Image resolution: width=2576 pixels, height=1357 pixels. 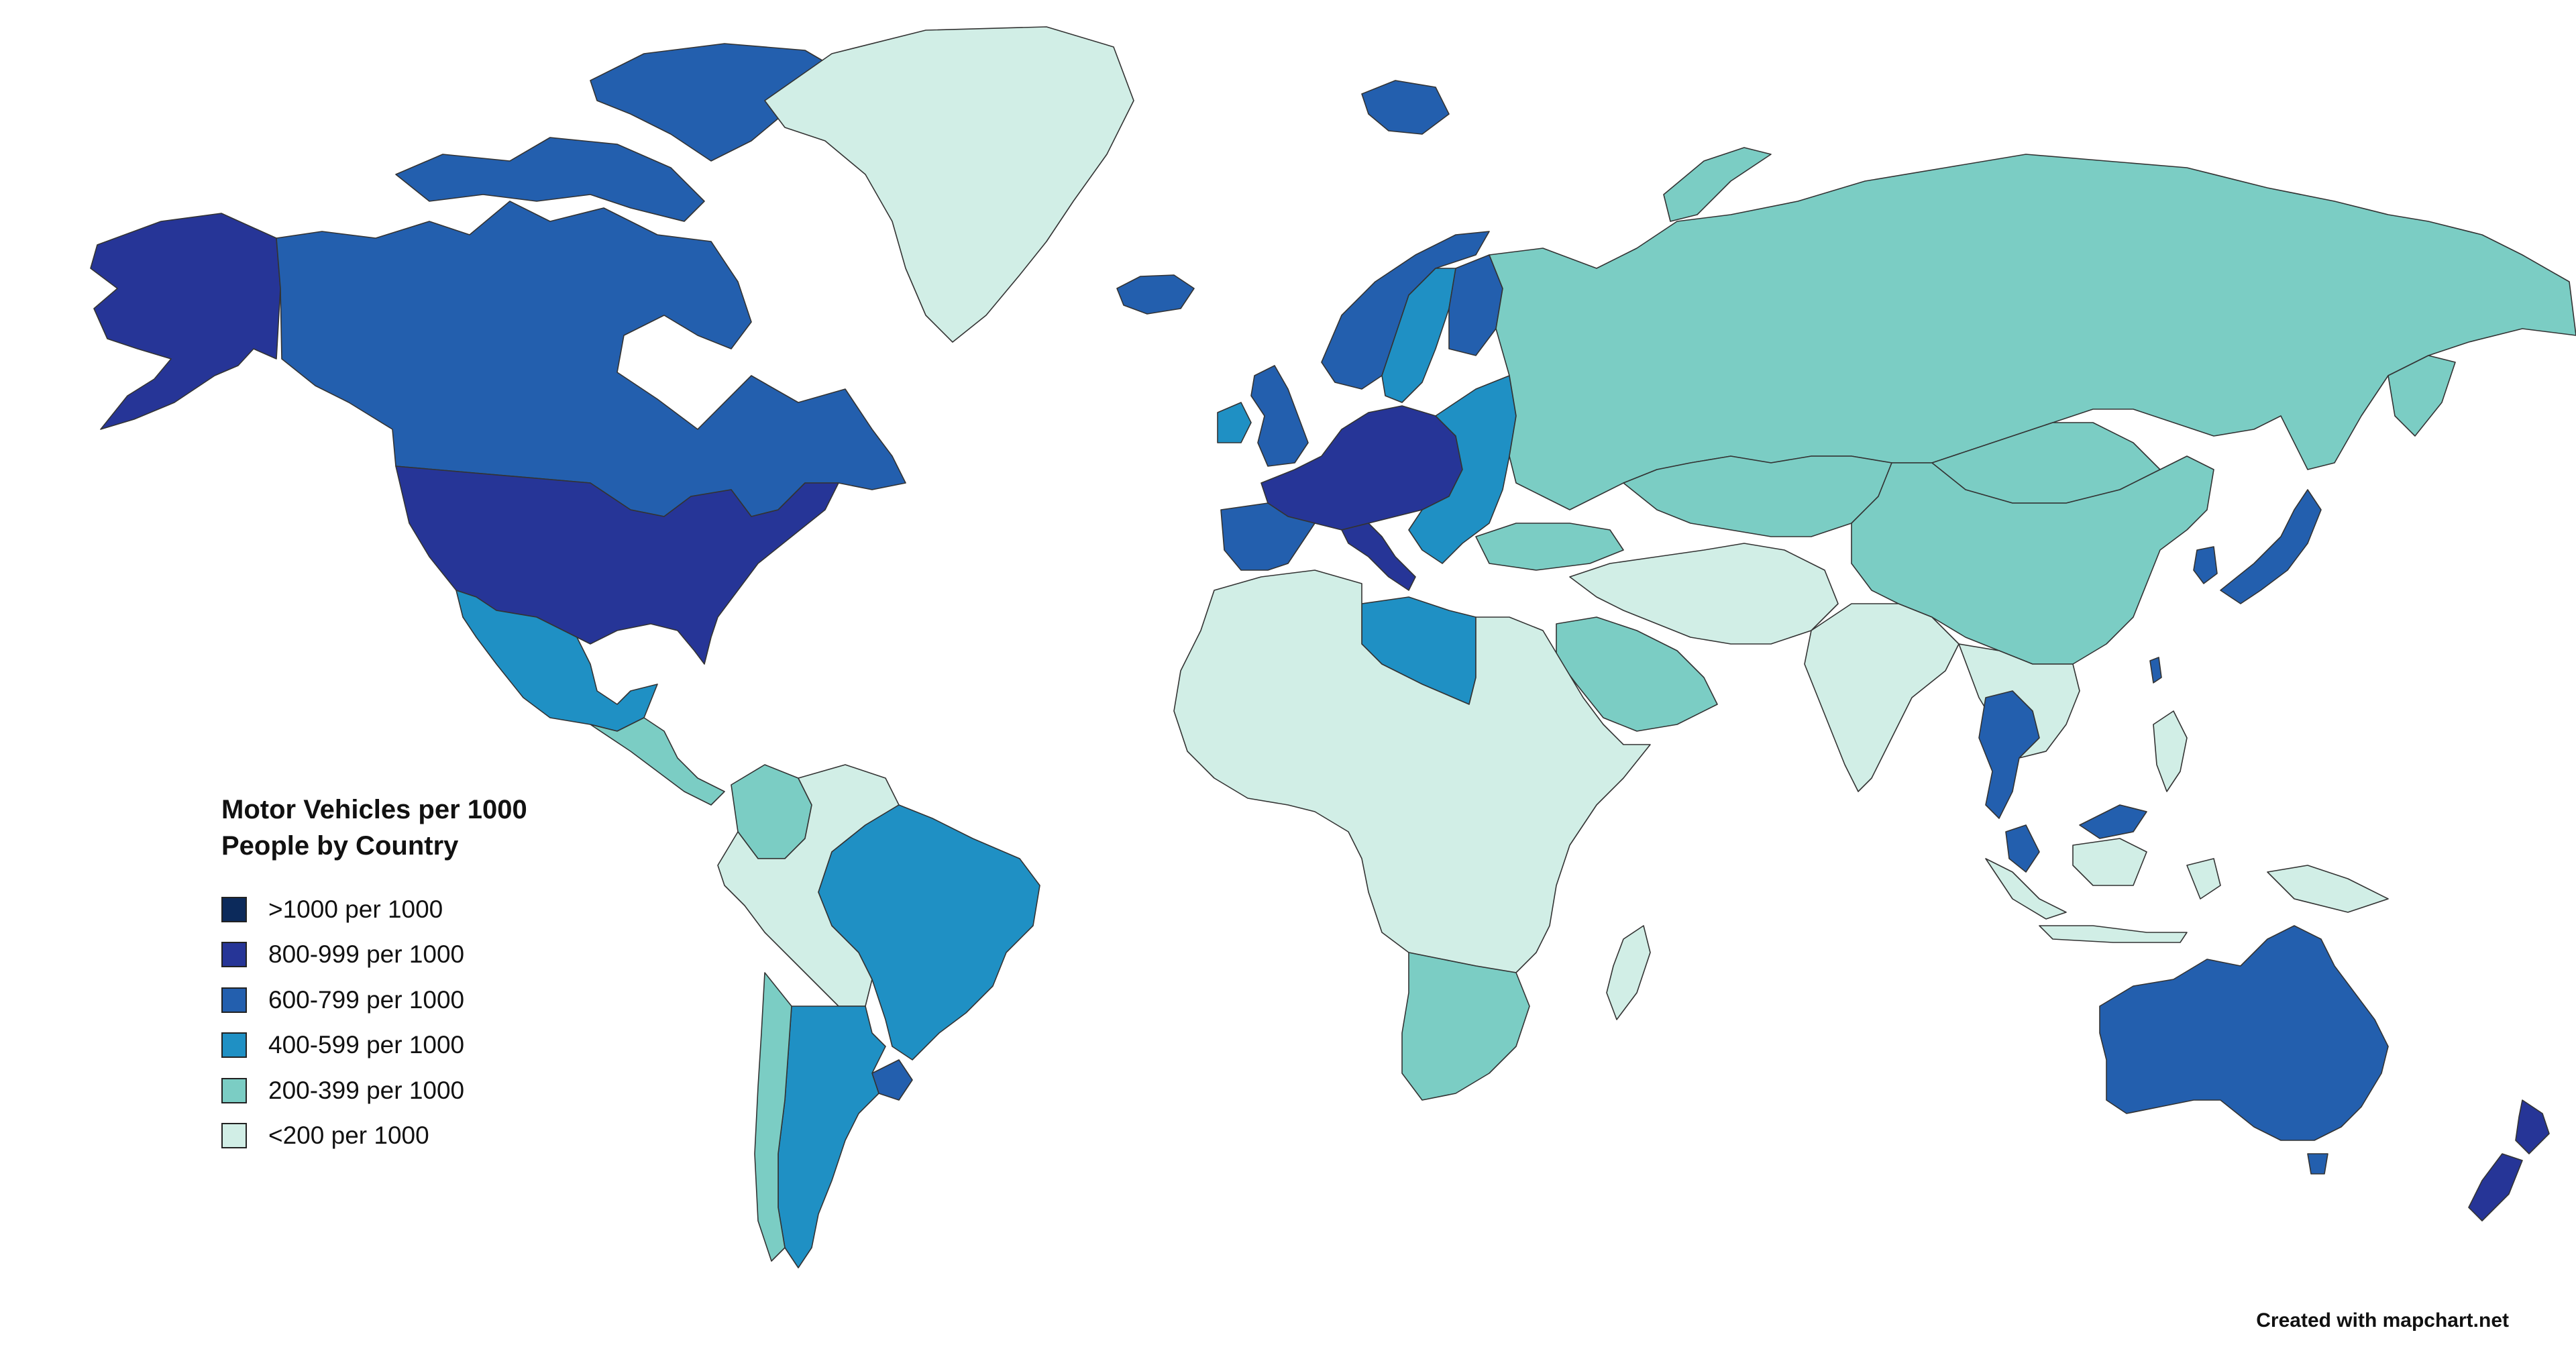 What do you see at coordinates (1234, 422) in the screenshot?
I see `country-ireland: Ireland` at bounding box center [1234, 422].